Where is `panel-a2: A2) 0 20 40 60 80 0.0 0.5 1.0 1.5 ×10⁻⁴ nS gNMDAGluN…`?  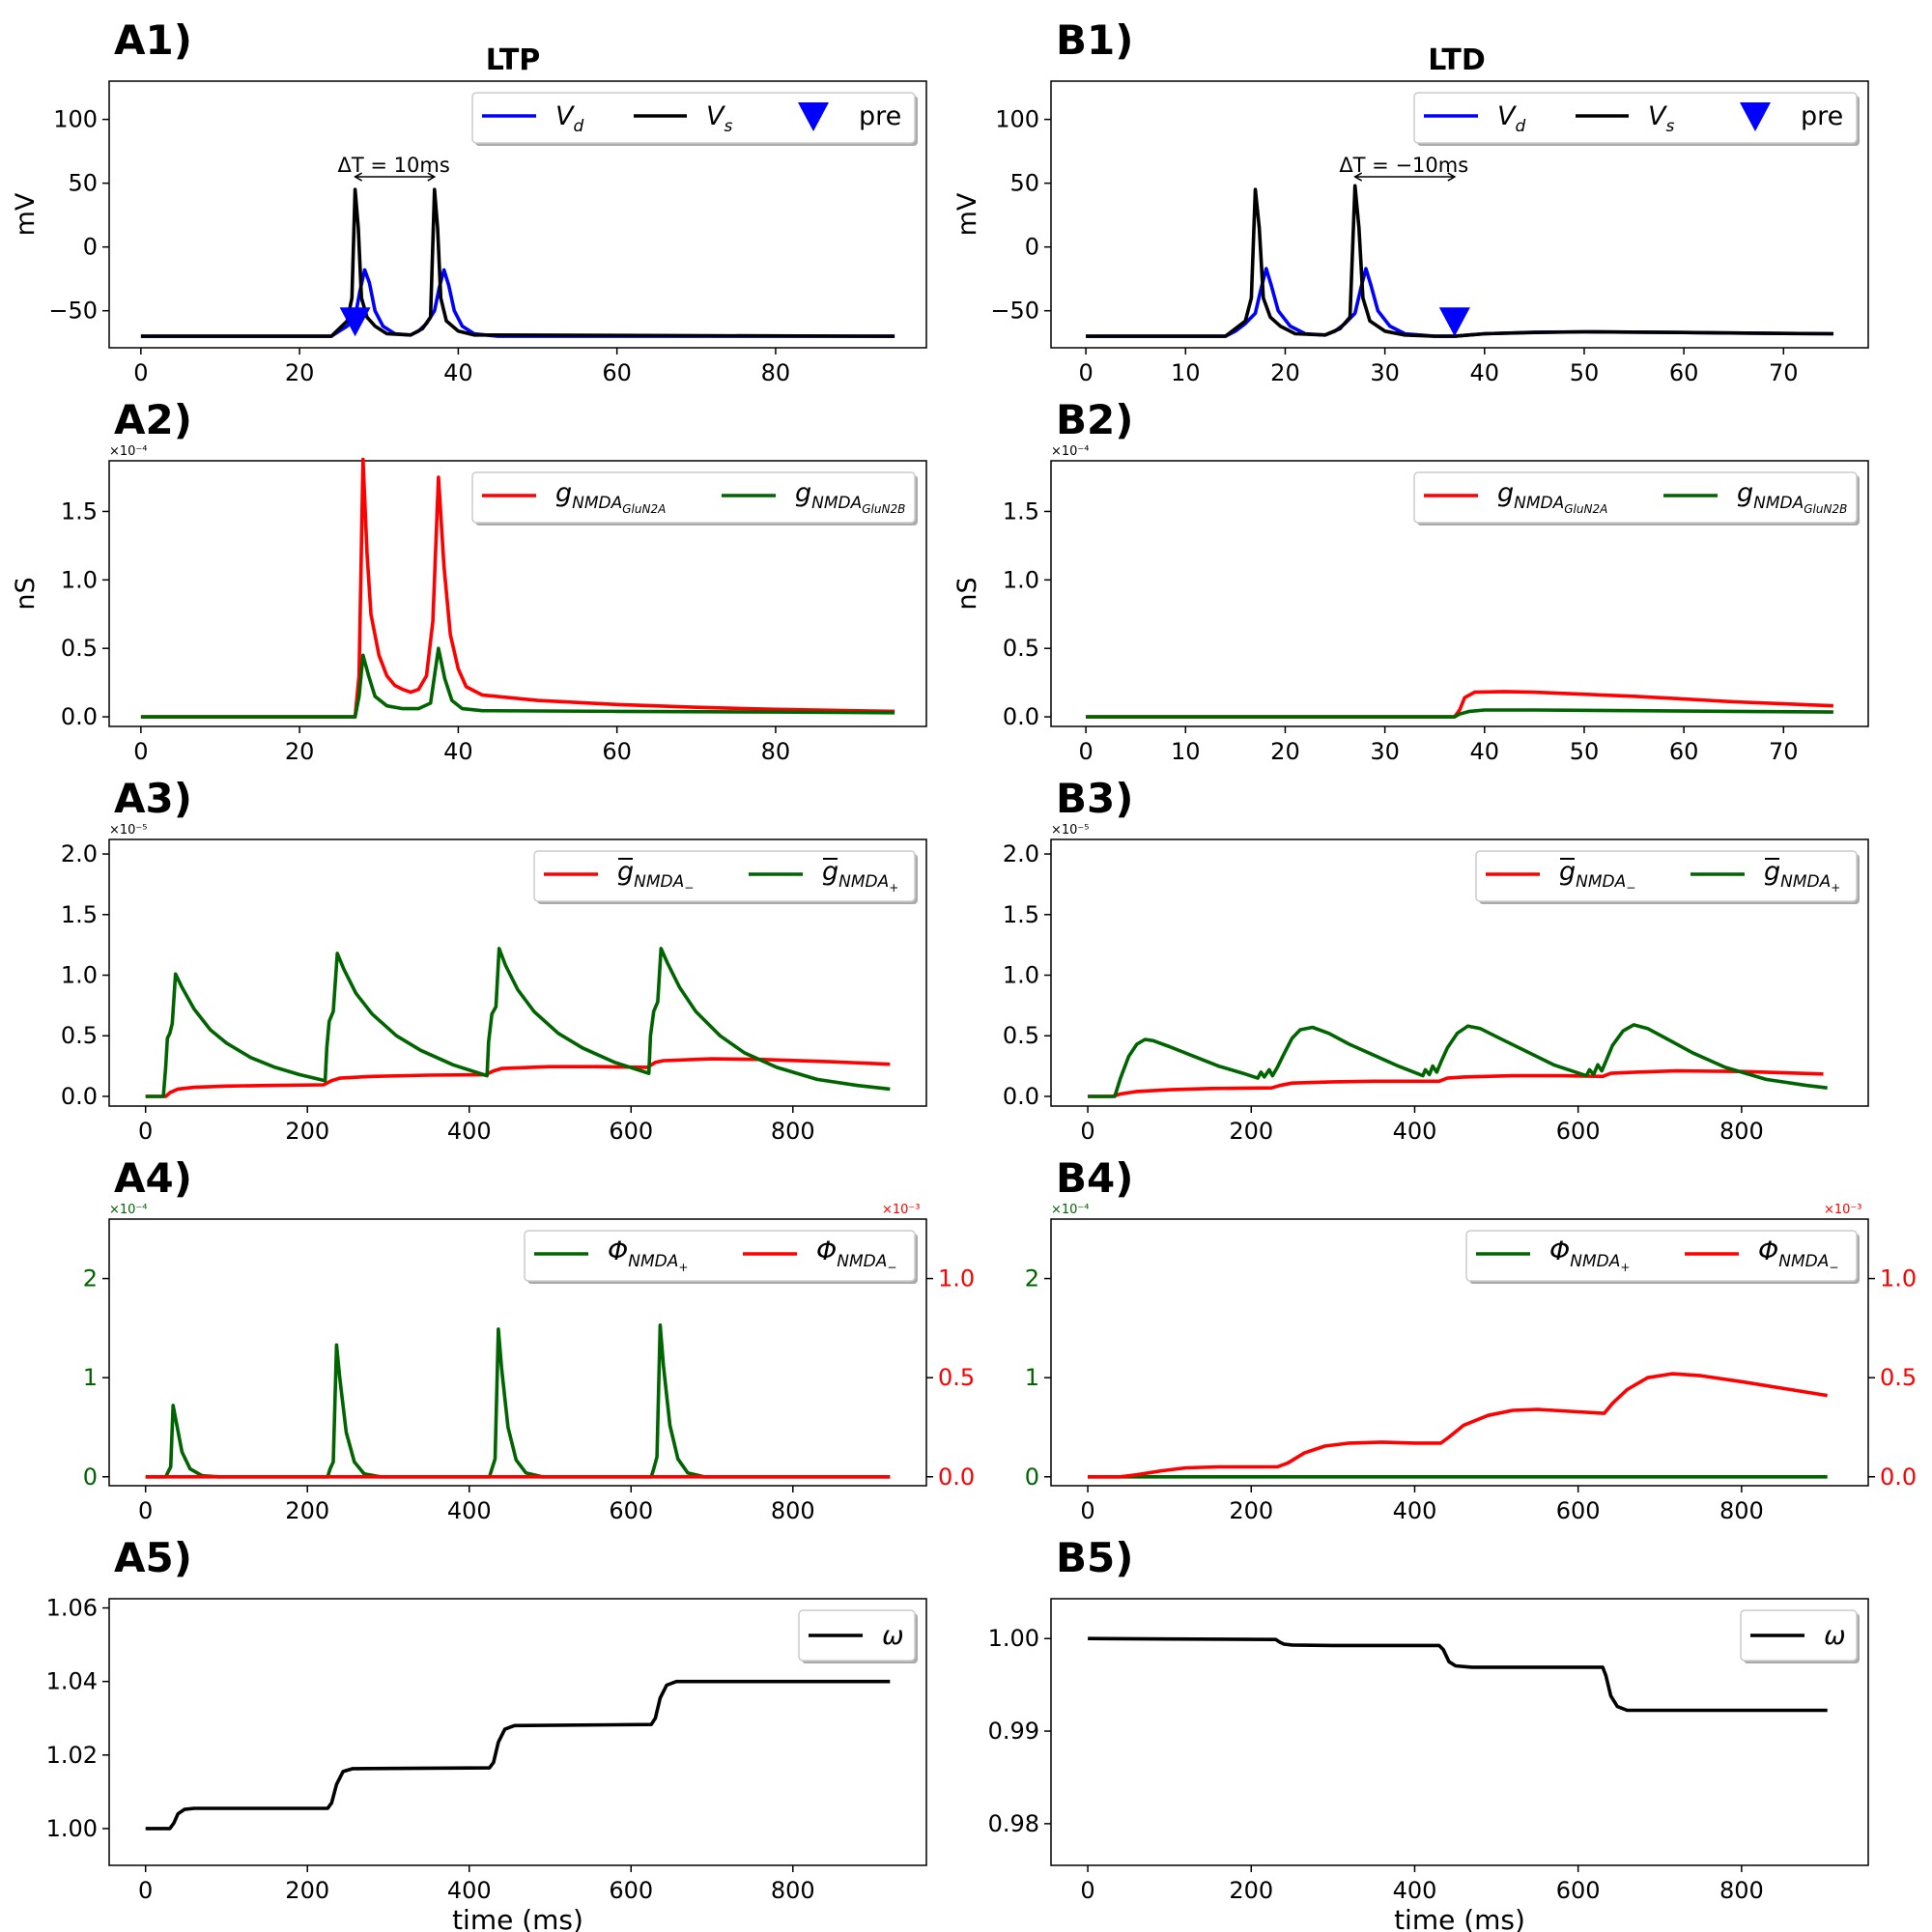
panel-a2: A2) 0 20 40 60 80 0.0 0.5 1.0 1.5 ×10⁻⁴ nS gNMDAGluN… is located at coordinates (469, 580).